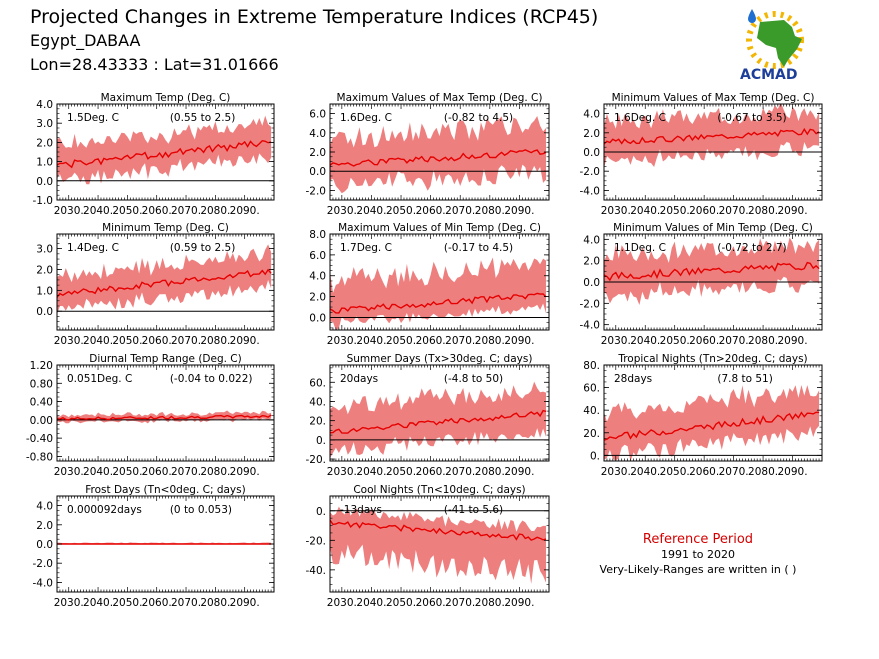 The image size is (879, 659). Describe the element at coordinates (698, 554) in the screenshot. I see `reference-years: 1991 to 2020` at that location.